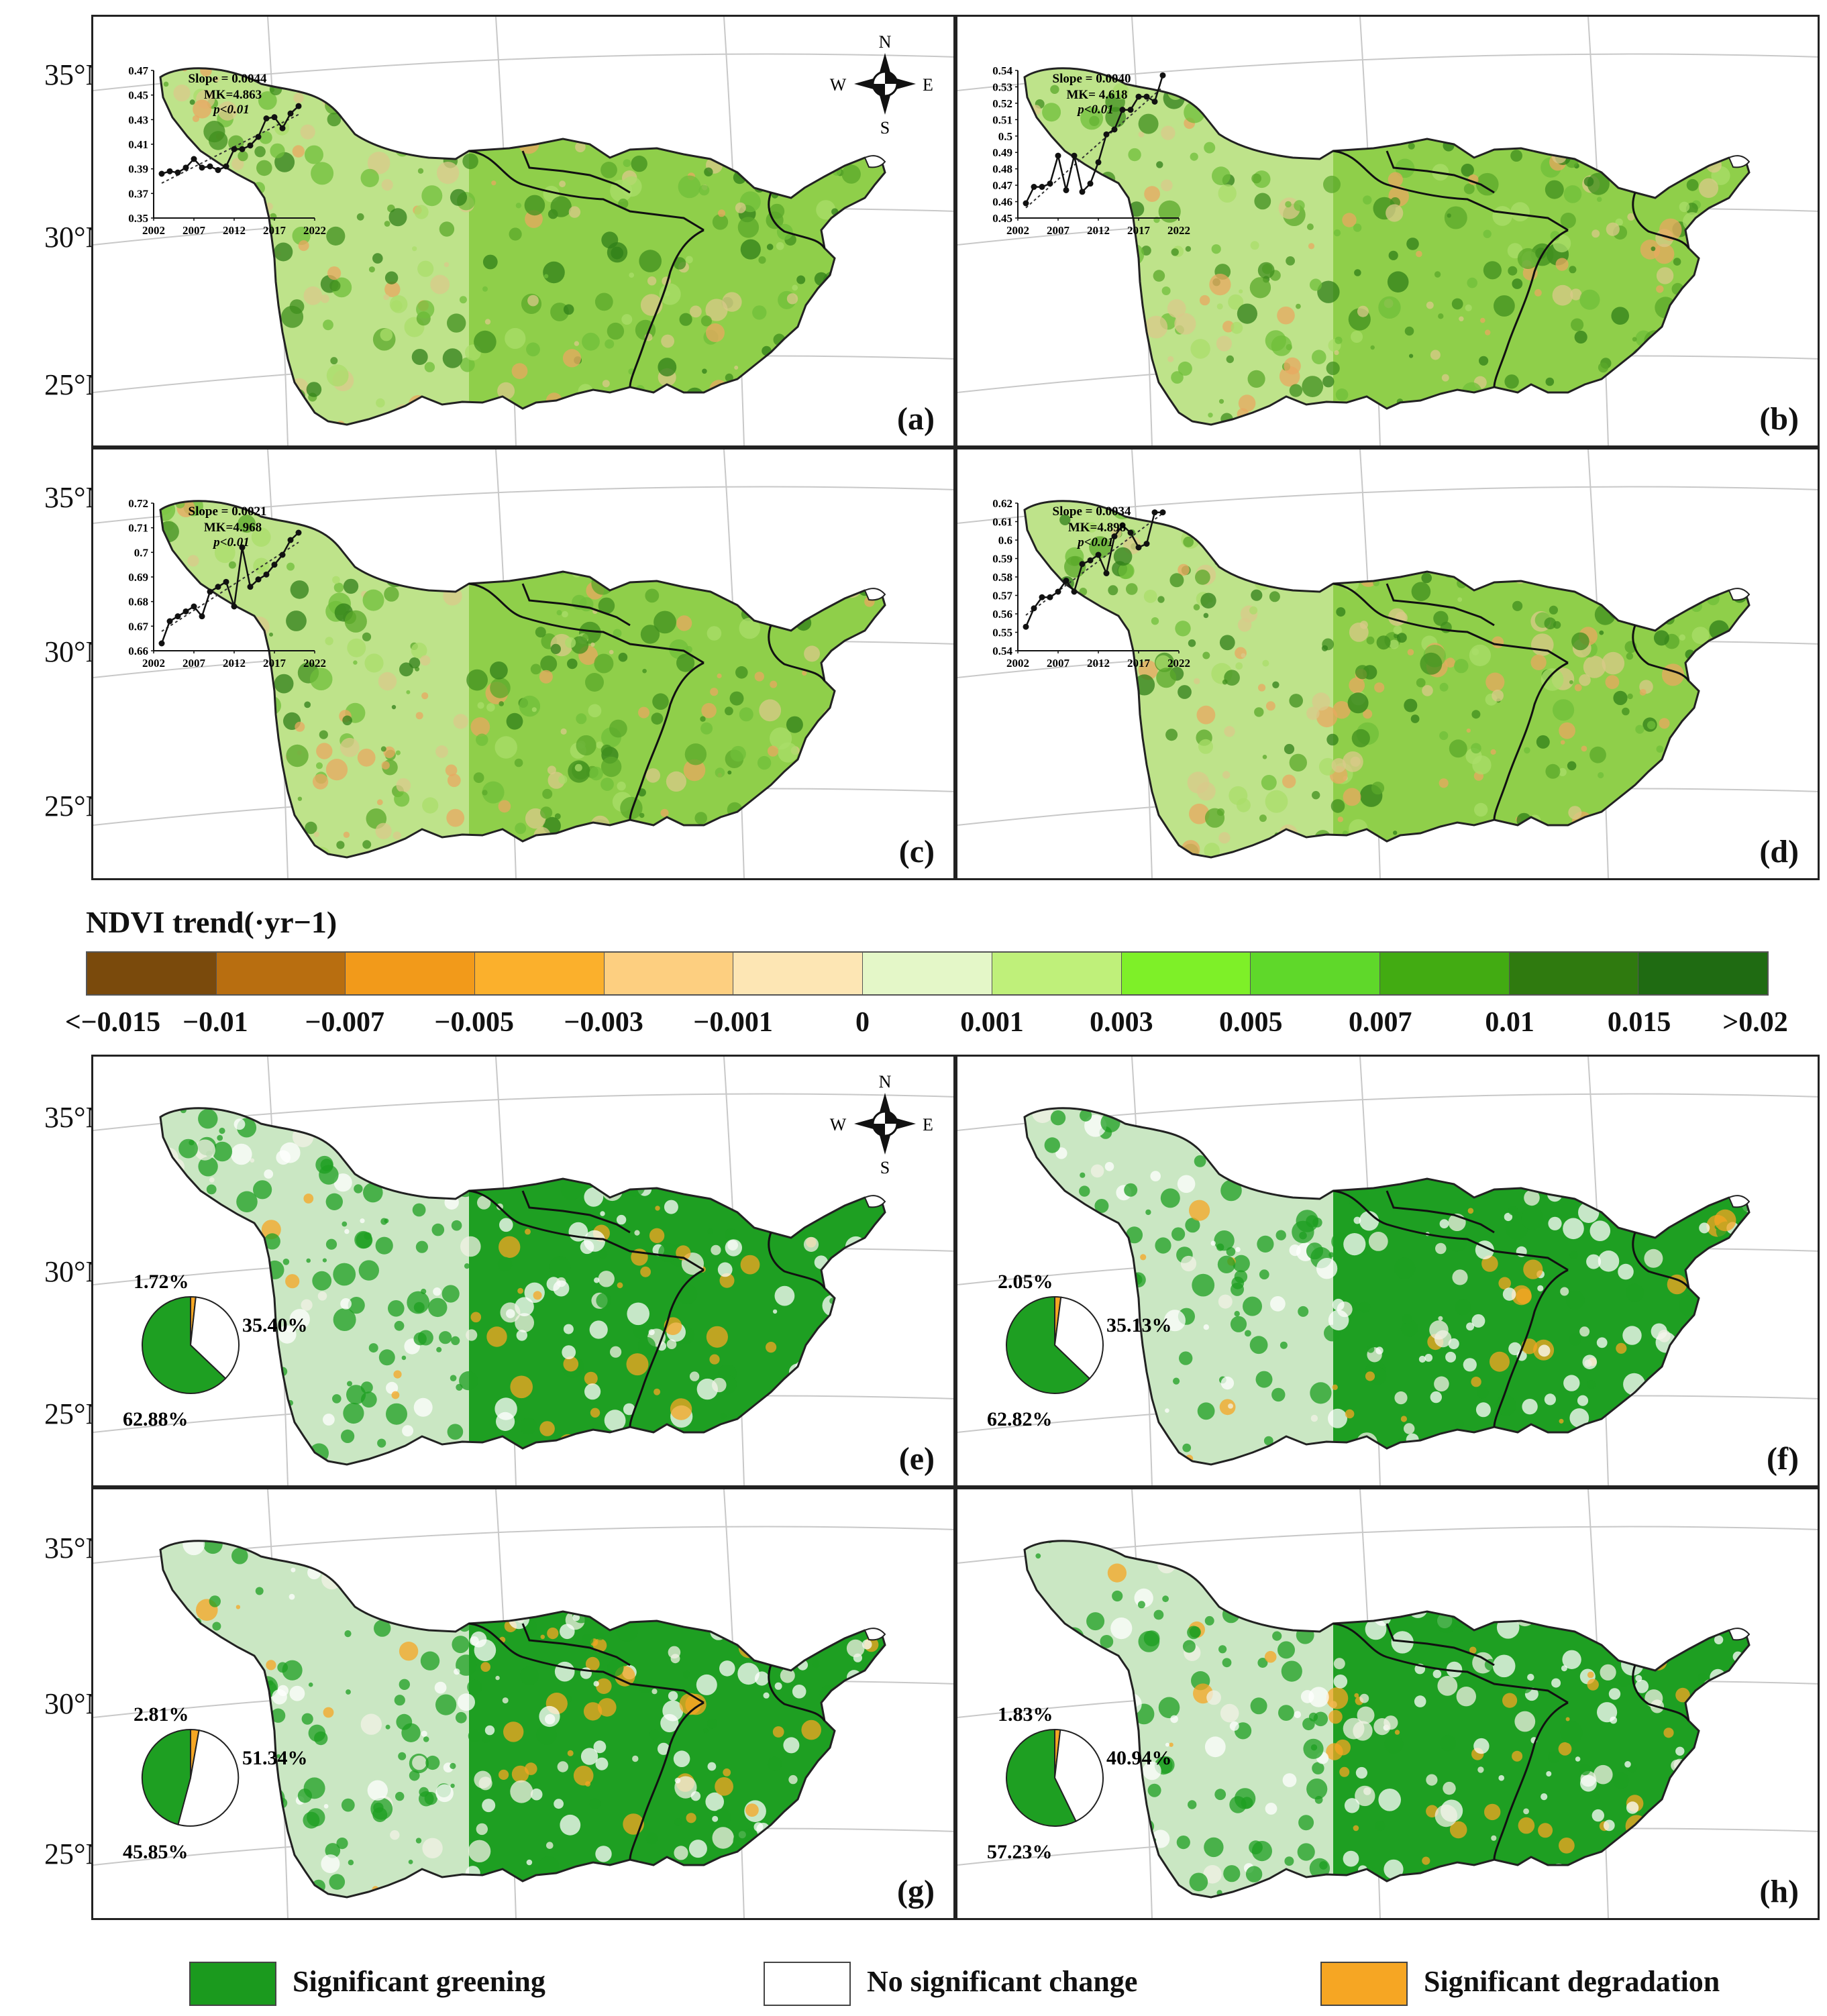  I want to click on trend-line, so click(230, 586).